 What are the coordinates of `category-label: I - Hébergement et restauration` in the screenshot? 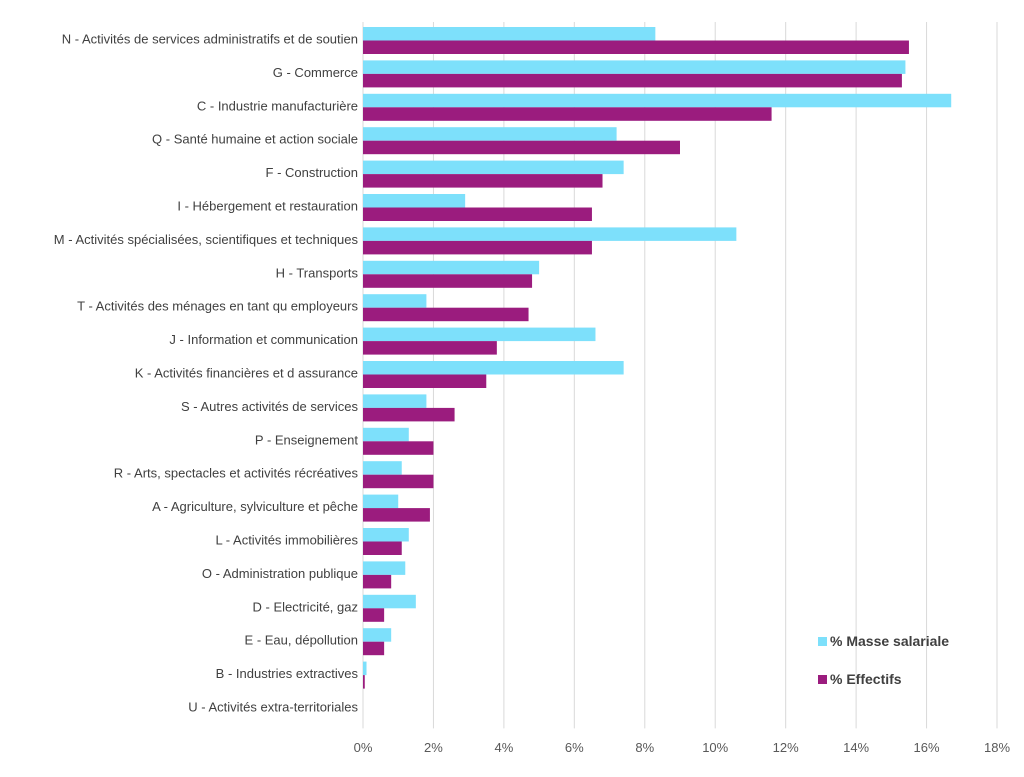 It's located at (267, 206).